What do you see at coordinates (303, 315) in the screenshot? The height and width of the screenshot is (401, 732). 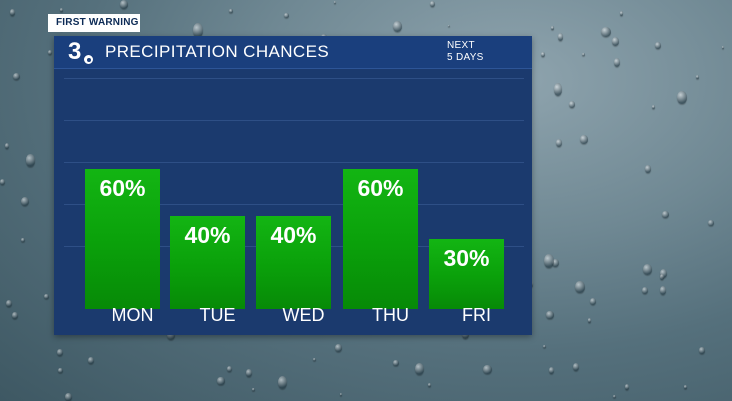 I see `category-label: WED` at bounding box center [303, 315].